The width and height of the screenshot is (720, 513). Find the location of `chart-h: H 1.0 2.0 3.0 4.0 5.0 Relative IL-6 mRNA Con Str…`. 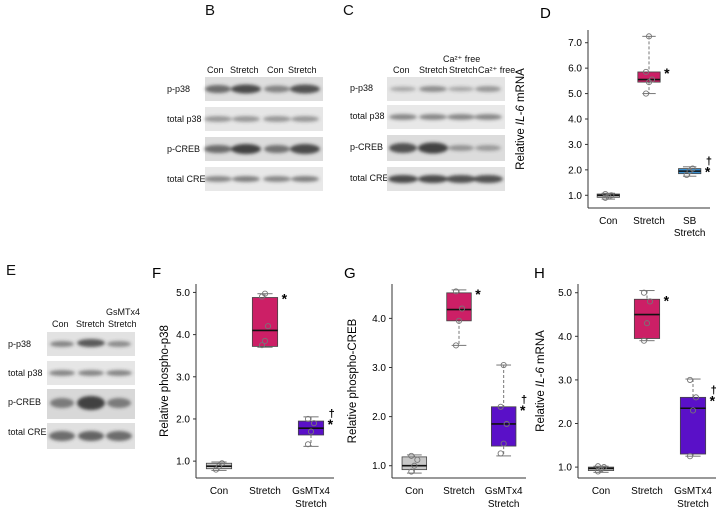

chart-h: H 1.0 2.0 3.0 4.0 5.0 Relative IL-6 mRNA Con Str… is located at coordinates (625, 387).